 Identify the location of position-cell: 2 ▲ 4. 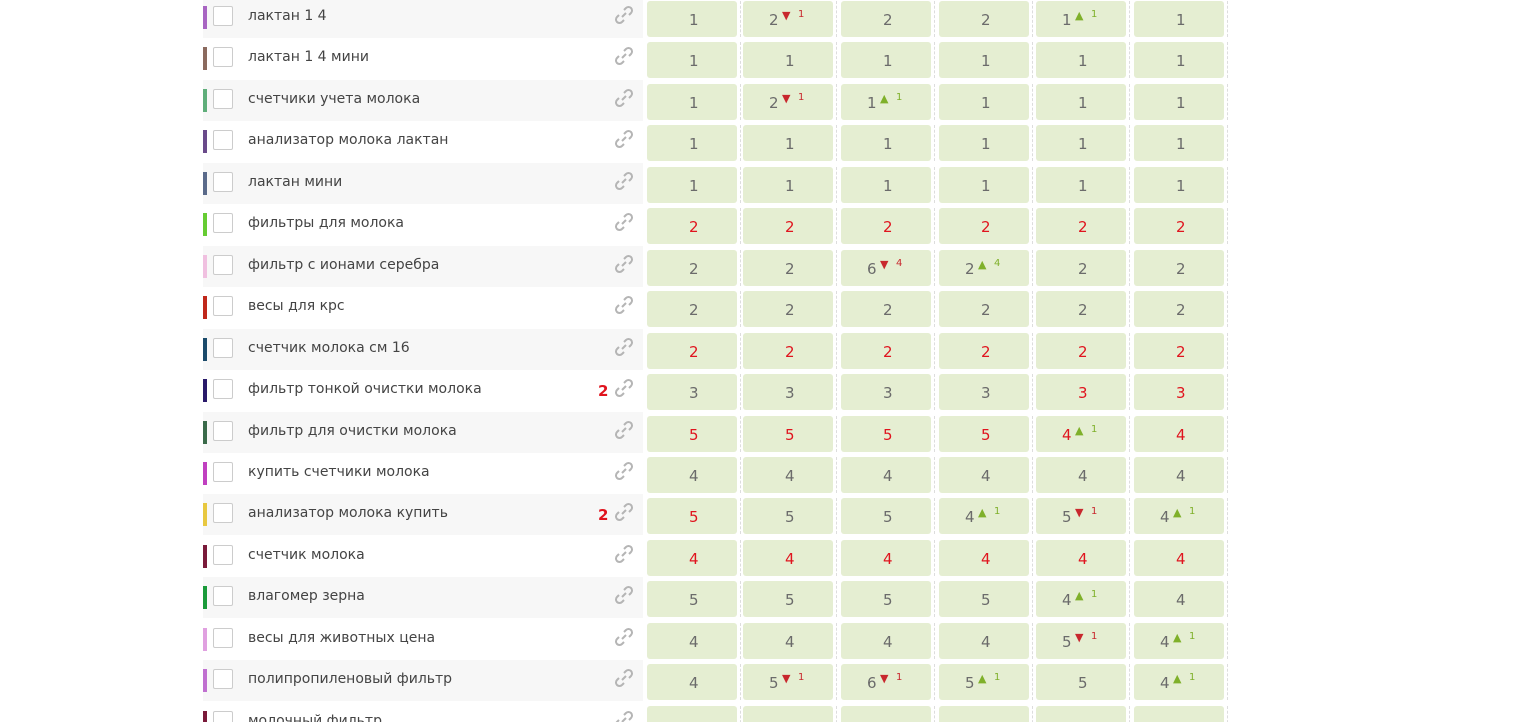
(984, 267).